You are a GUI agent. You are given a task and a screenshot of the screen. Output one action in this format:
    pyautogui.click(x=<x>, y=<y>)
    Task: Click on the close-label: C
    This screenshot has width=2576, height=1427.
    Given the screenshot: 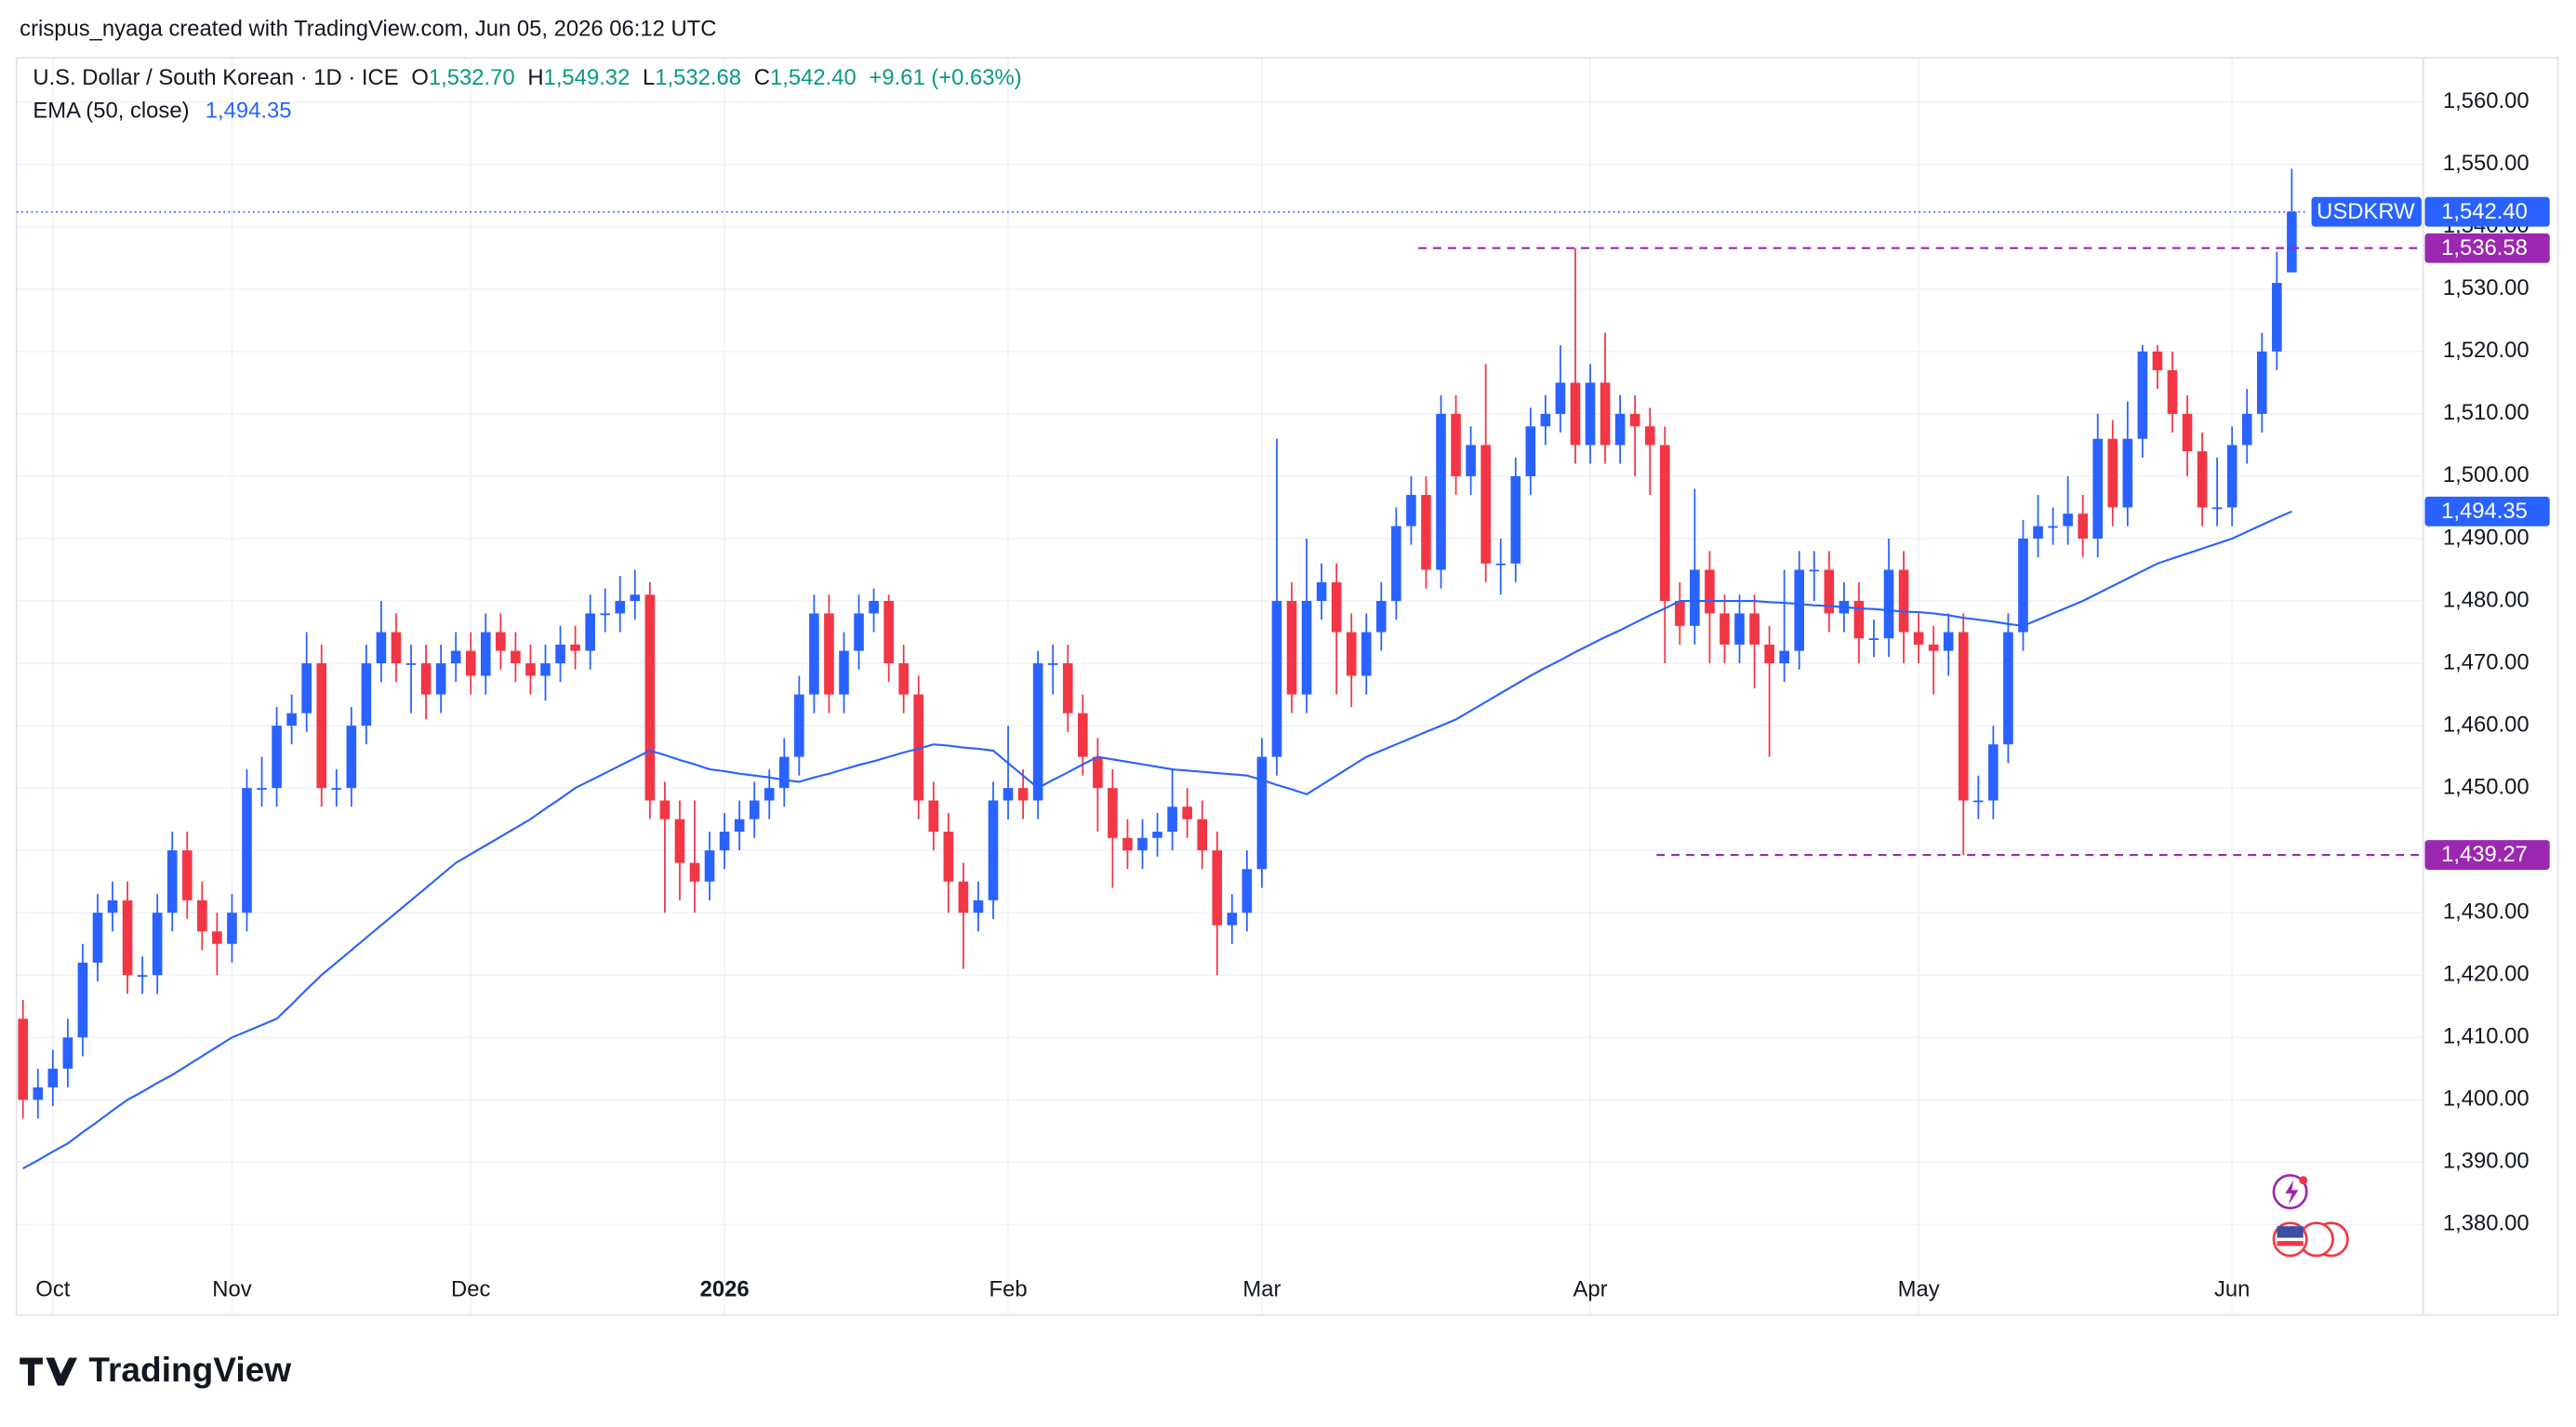 What is the action you would take?
    pyautogui.click(x=762, y=77)
    